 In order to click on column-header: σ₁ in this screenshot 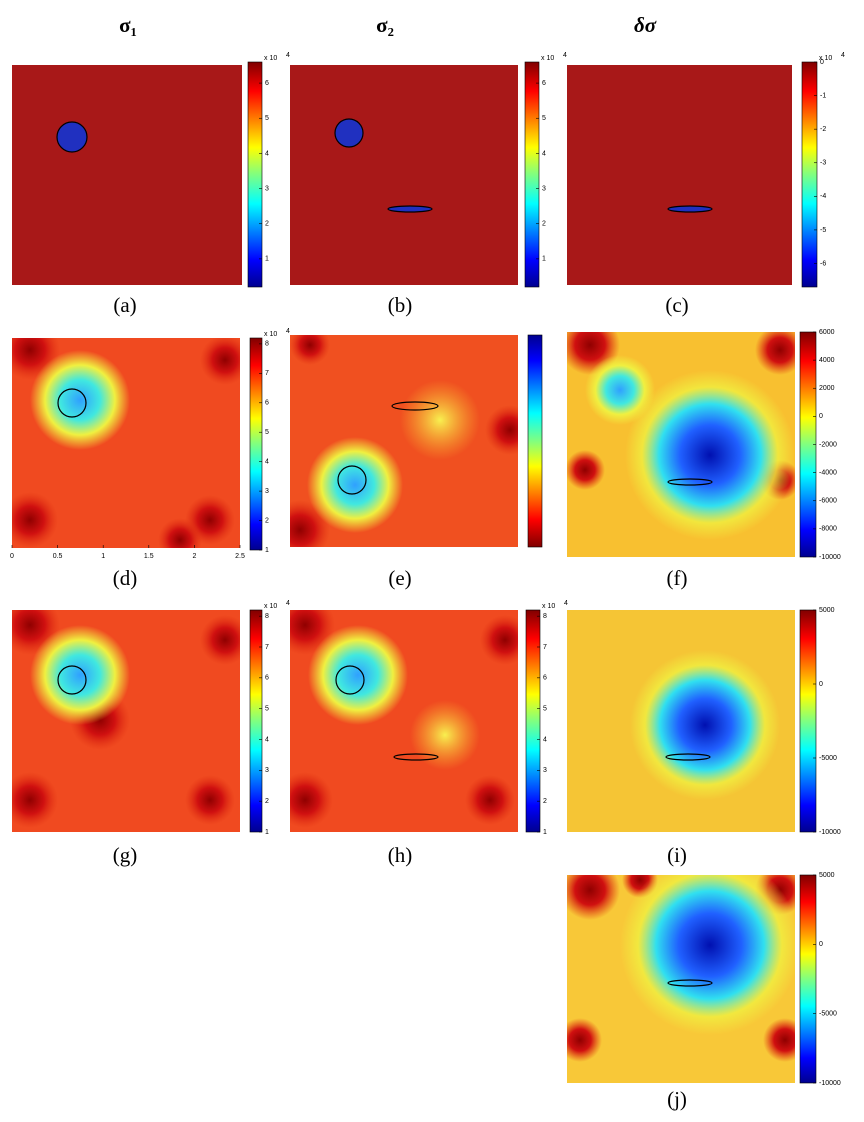, I will do `click(128, 25)`.